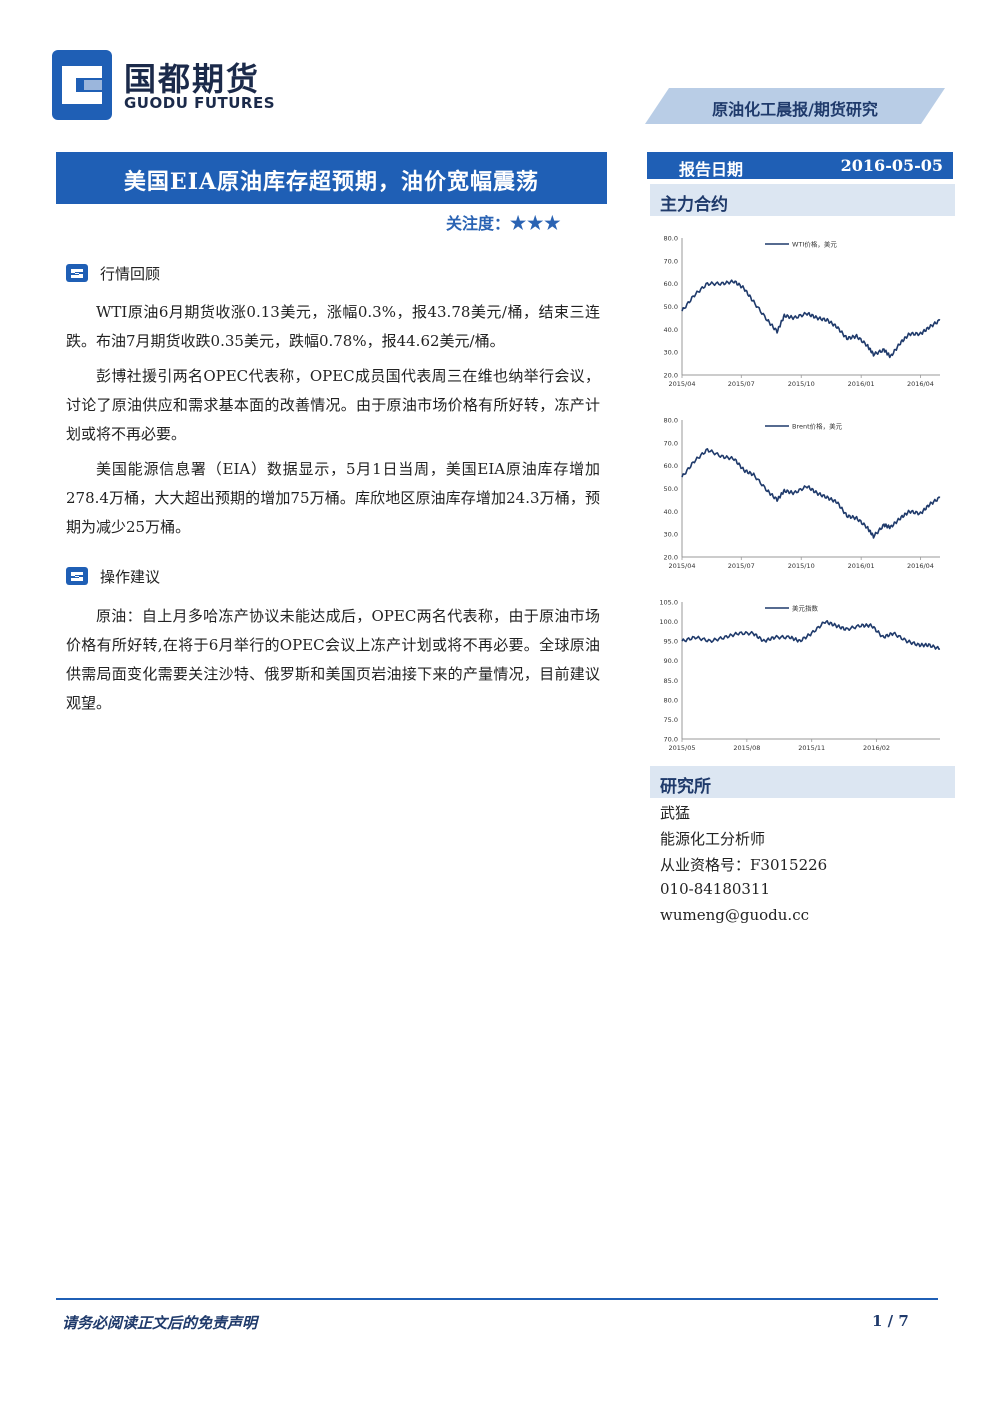 This screenshot has height=1403, width=992. Describe the element at coordinates (891, 165) in the screenshot. I see `report-date-value: 2016-05-05` at that location.